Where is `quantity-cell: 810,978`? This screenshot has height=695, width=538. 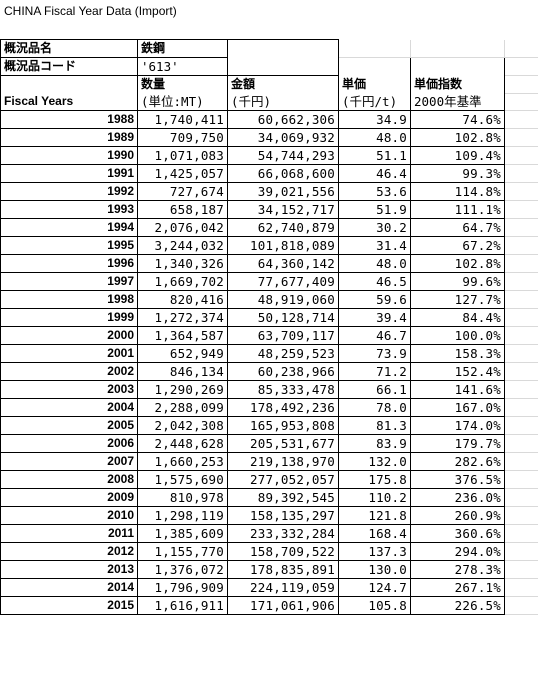
quantity-cell: 810,978 is located at coordinates (182, 497).